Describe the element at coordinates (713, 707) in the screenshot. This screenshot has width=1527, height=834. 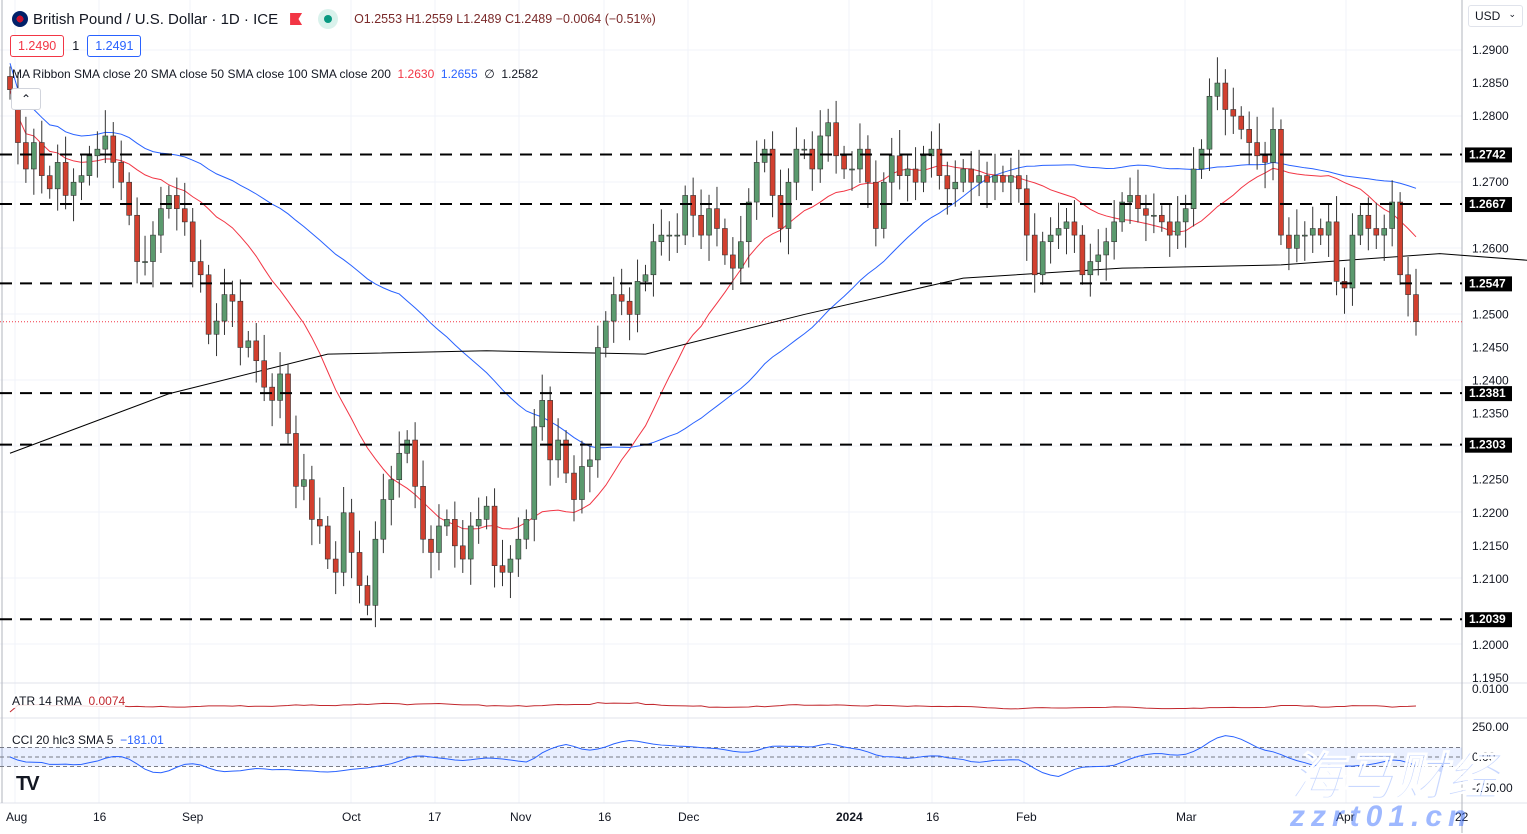
I see `atr-line` at that location.